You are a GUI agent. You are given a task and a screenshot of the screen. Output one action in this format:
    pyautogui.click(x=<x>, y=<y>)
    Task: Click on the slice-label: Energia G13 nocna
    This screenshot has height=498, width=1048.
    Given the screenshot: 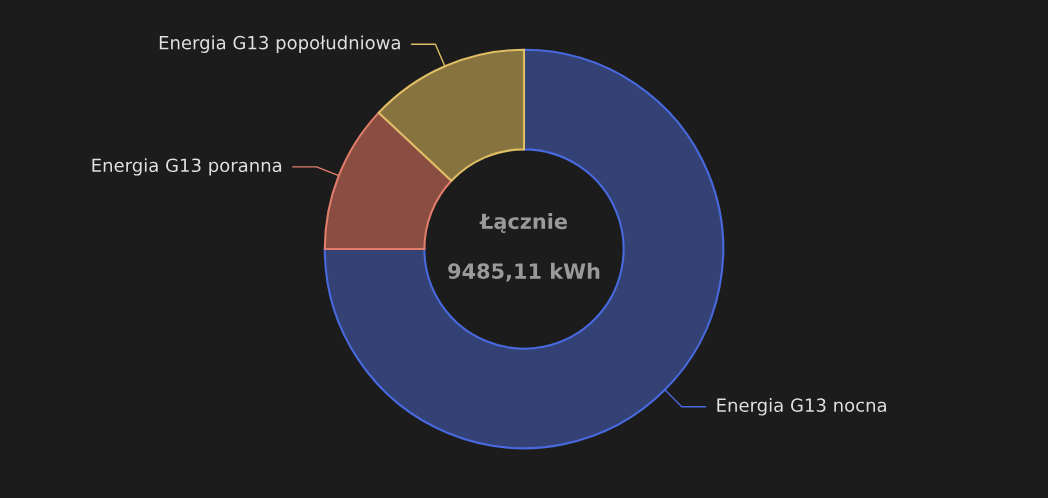 What is the action you would take?
    pyautogui.click(x=801, y=407)
    